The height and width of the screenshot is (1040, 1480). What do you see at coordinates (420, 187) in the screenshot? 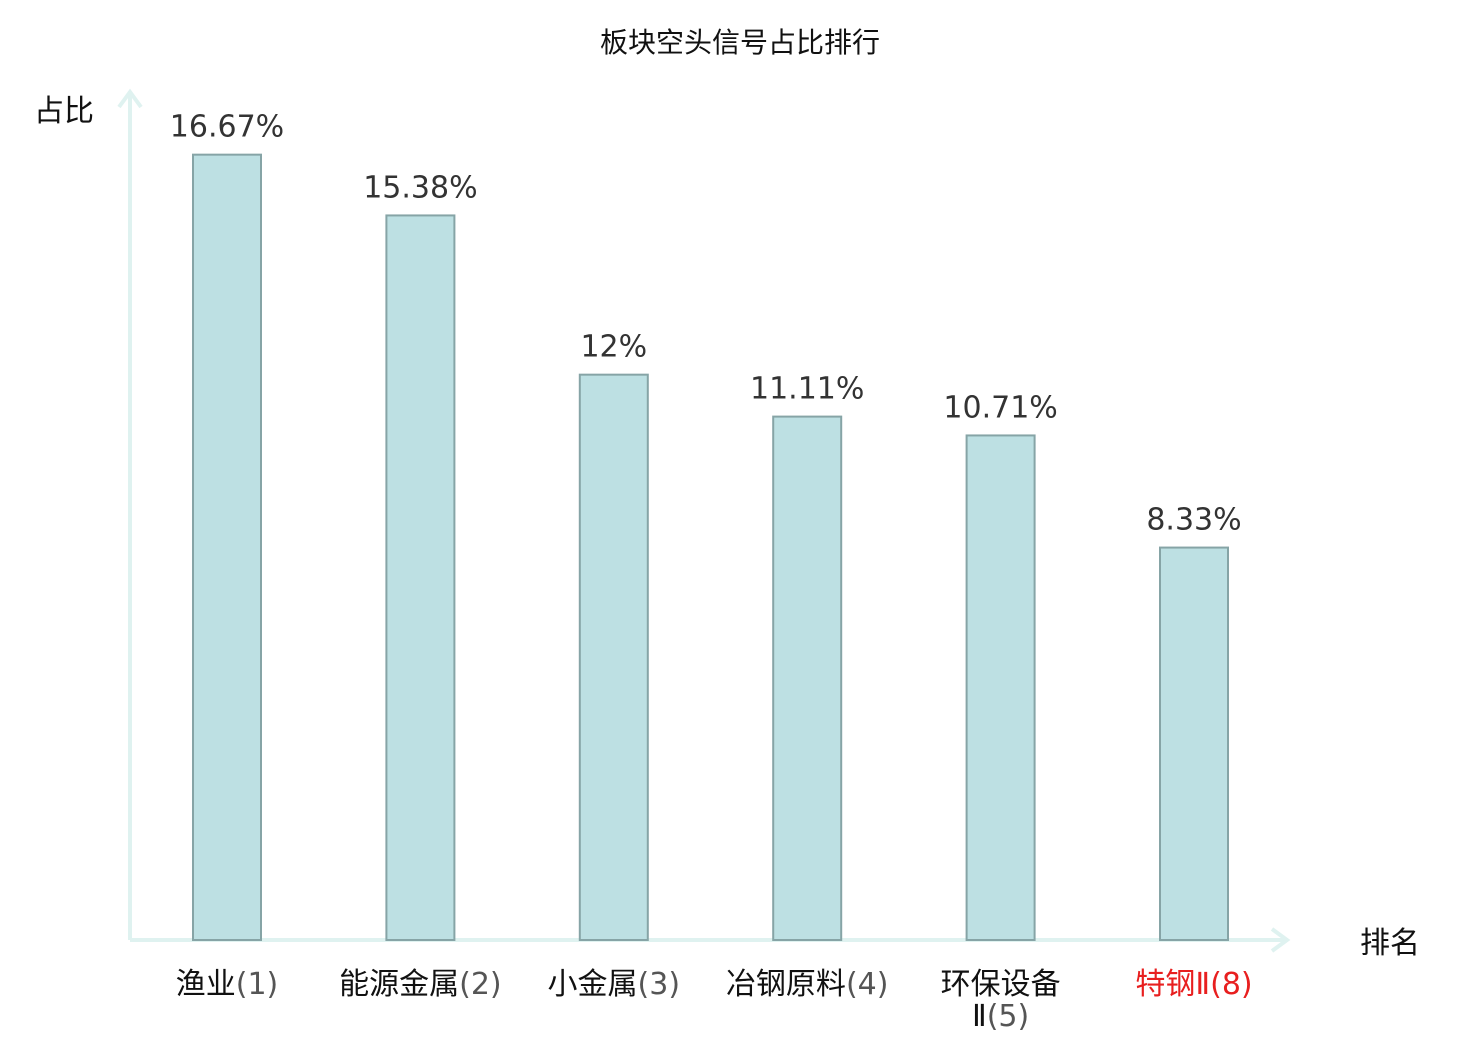
I see `bar-value-label: 15.38%` at bounding box center [420, 187].